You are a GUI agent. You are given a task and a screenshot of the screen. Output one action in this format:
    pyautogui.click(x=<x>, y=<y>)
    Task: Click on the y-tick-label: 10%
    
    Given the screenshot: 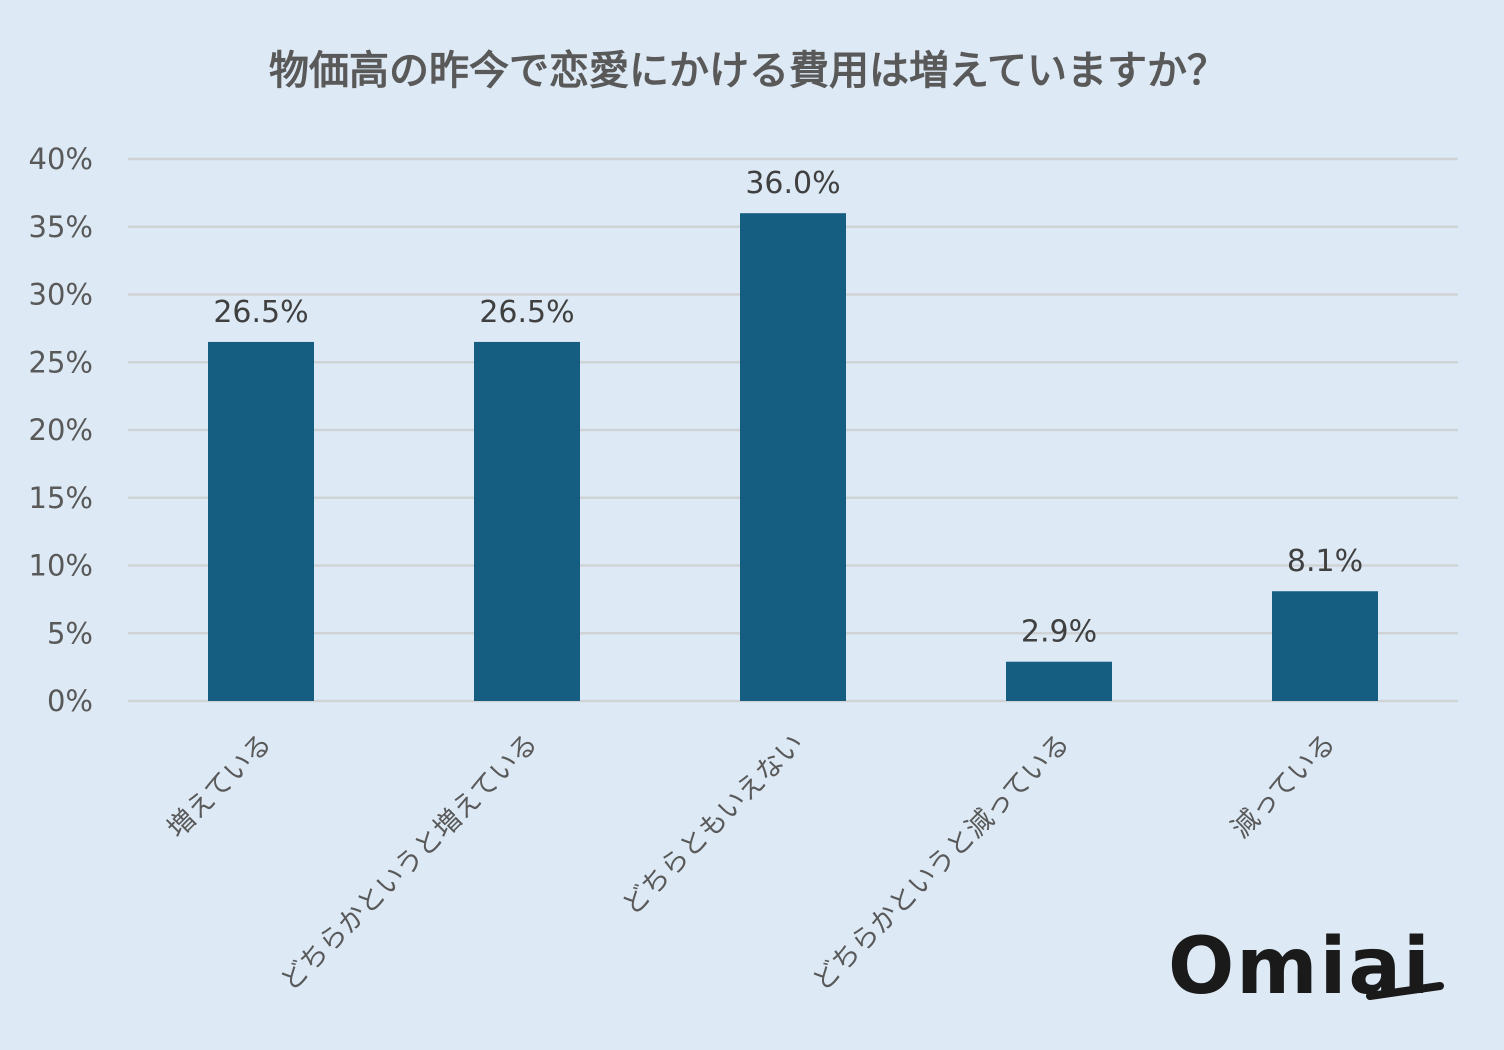 What is the action you would take?
    pyautogui.click(x=61, y=566)
    